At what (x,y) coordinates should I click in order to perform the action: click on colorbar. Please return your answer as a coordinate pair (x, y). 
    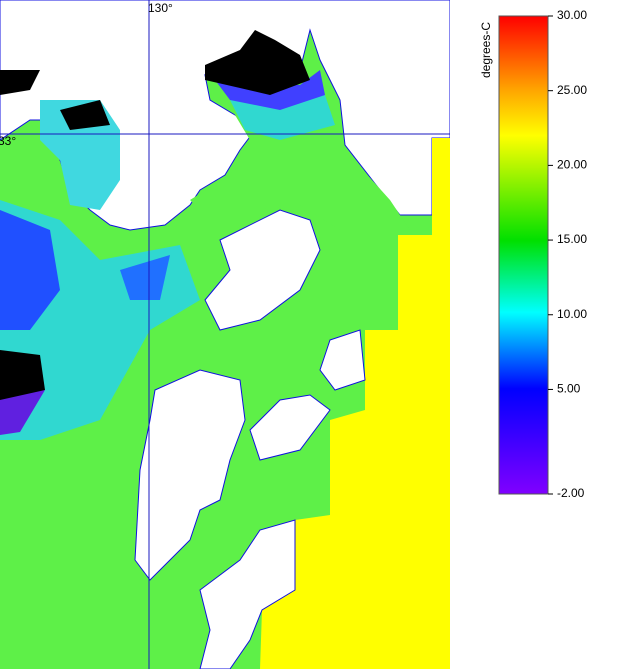
    Looking at the image, I should click on (523, 255).